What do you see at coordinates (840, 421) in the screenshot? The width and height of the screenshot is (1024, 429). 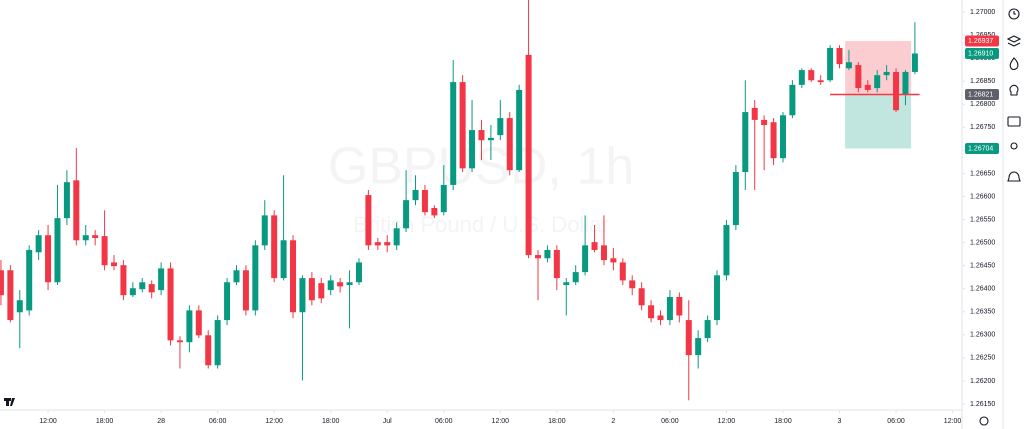 I see `x-tick-label: 3` at bounding box center [840, 421].